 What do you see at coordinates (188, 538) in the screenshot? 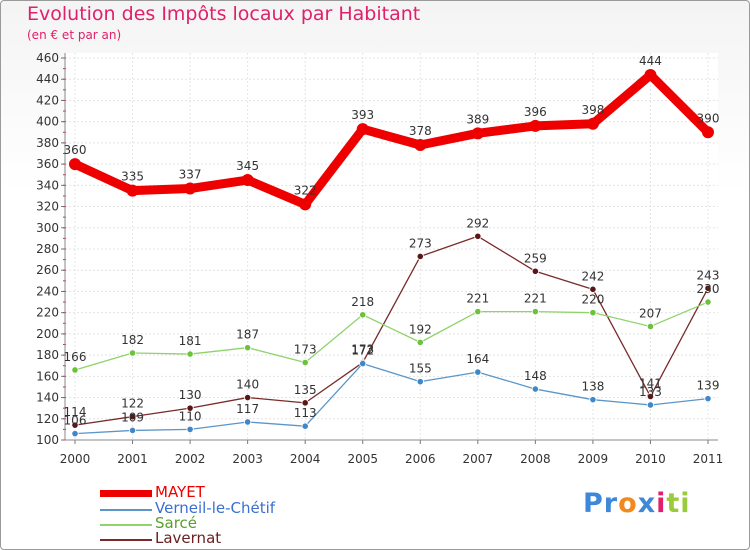
I see `legend-label: Lavernat` at bounding box center [188, 538].